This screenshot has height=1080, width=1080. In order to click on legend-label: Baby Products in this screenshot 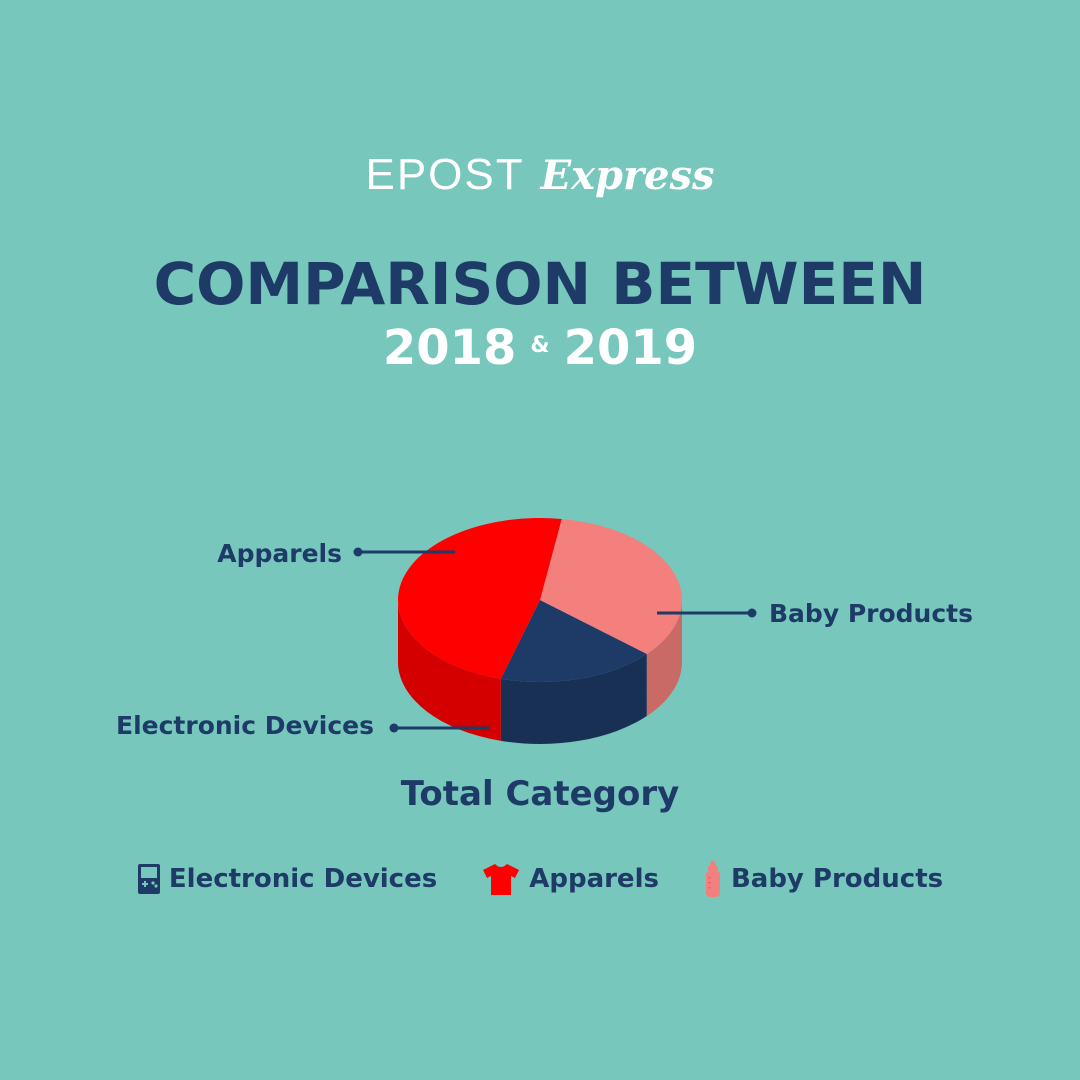, I will do `click(837, 879)`.